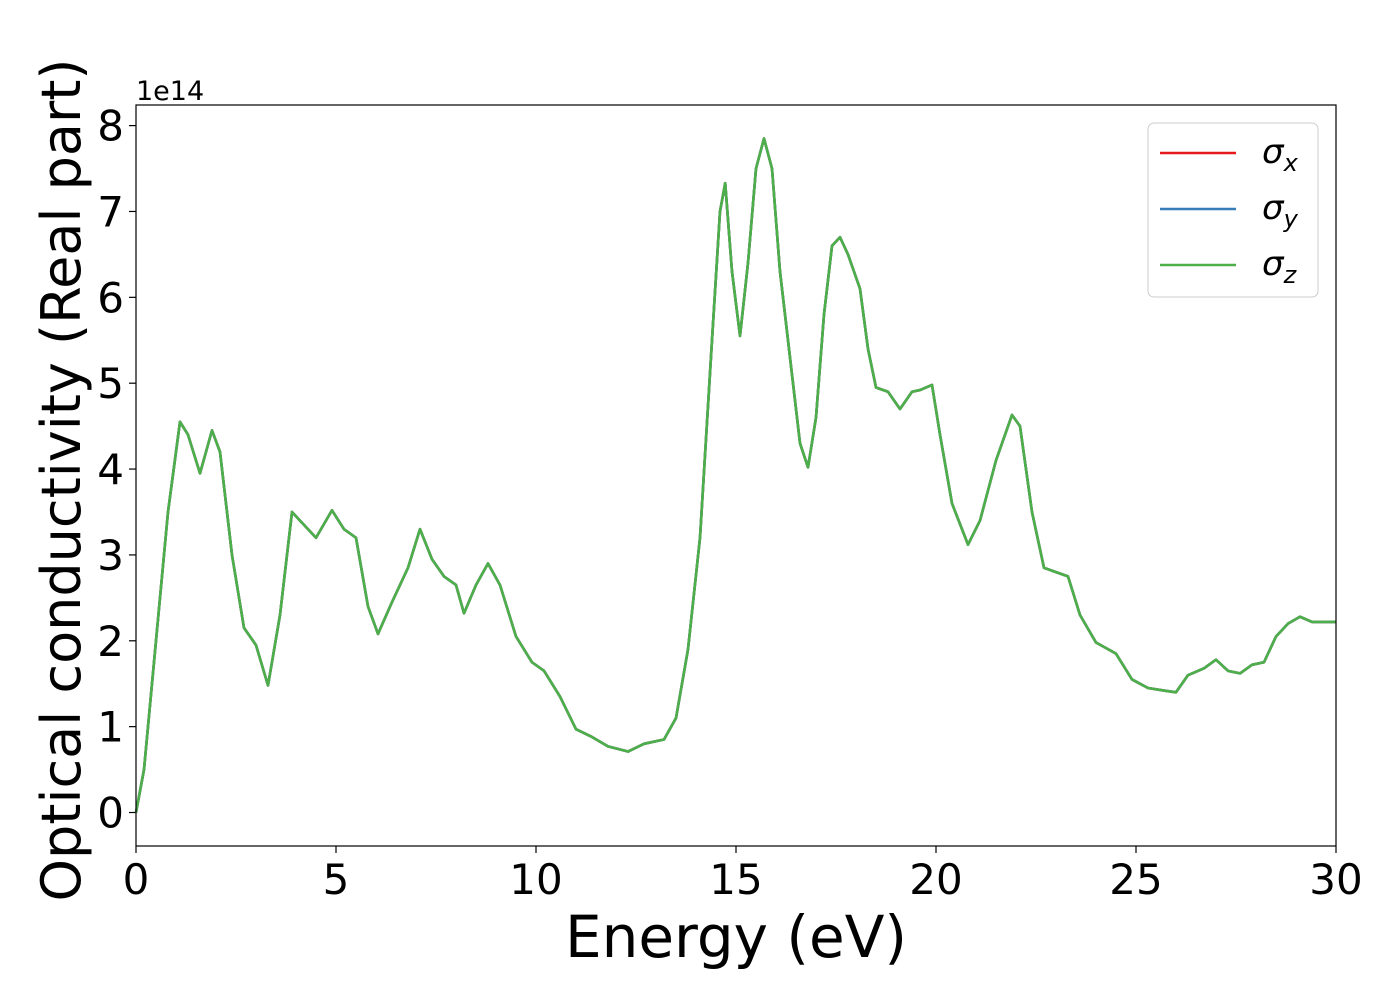 This screenshot has height=1000, width=1400. What do you see at coordinates (110, 469) in the screenshot?
I see `y-tick-label: 4` at bounding box center [110, 469].